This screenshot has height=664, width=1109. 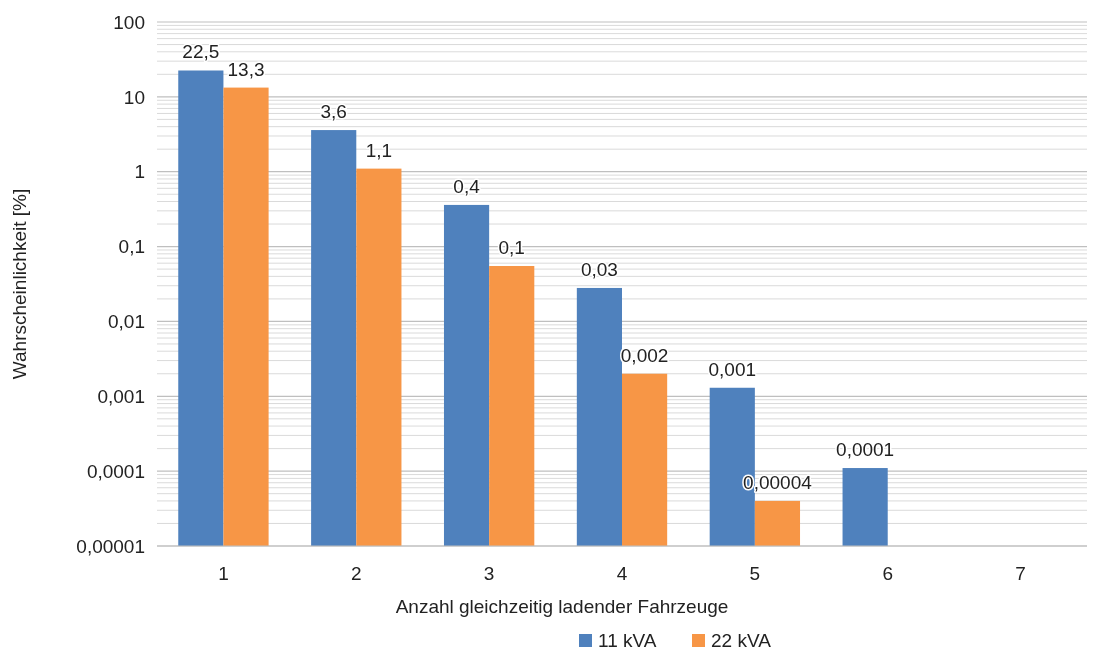 What do you see at coordinates (467, 186) in the screenshot?
I see `data-label: 0,4` at bounding box center [467, 186].